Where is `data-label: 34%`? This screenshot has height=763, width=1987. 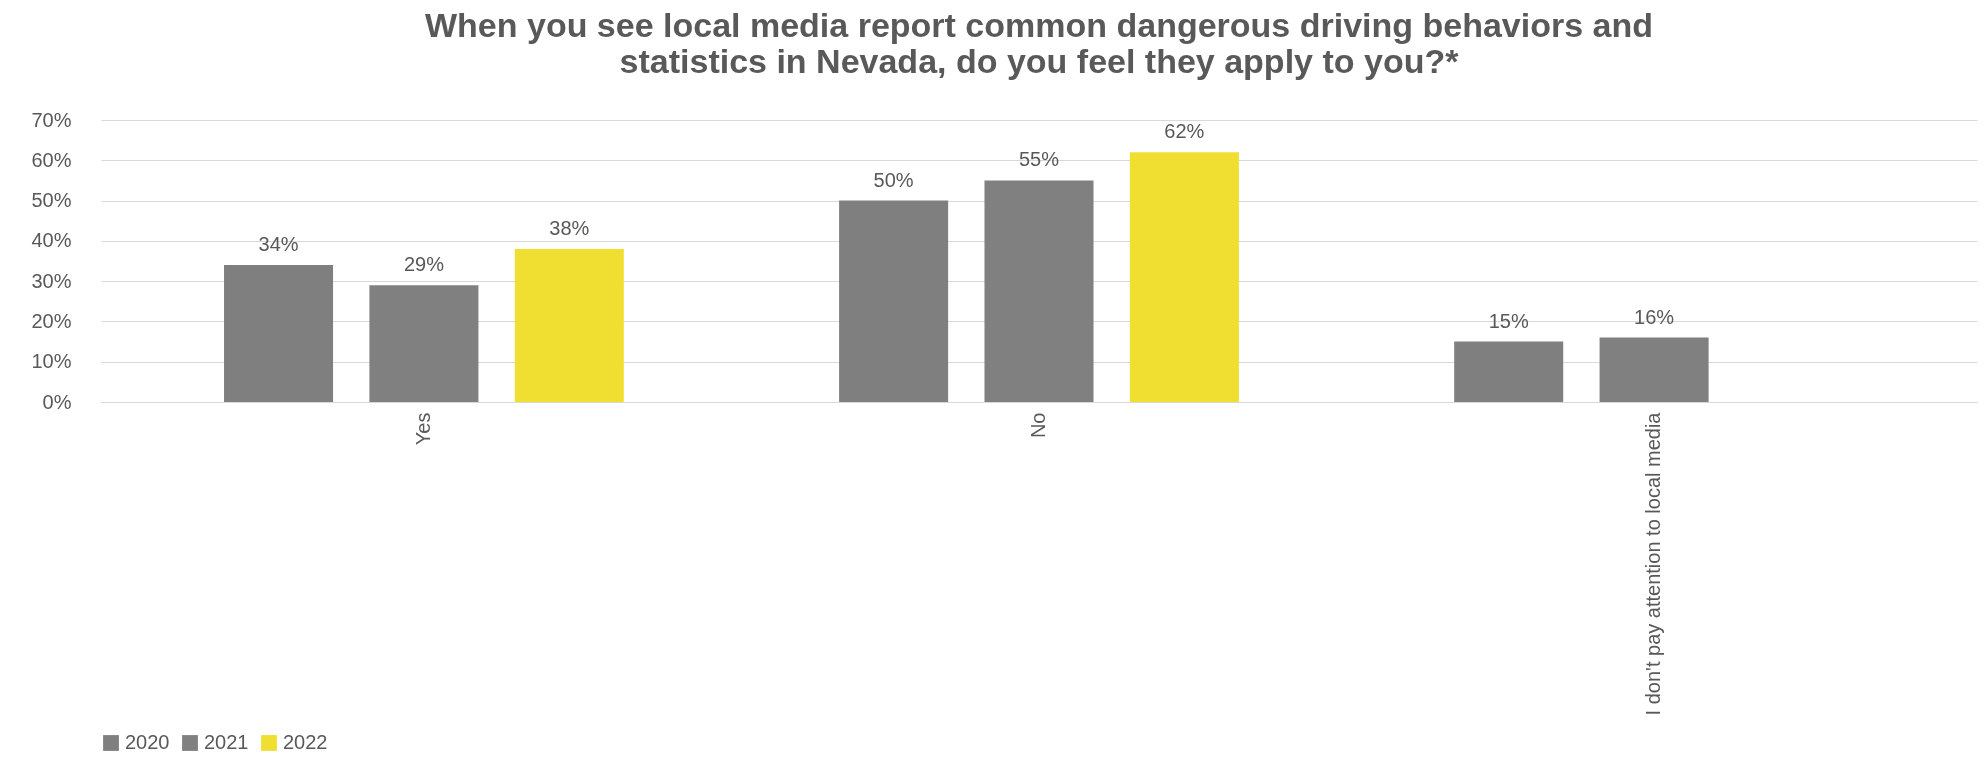 data-label: 34% is located at coordinates (278, 244).